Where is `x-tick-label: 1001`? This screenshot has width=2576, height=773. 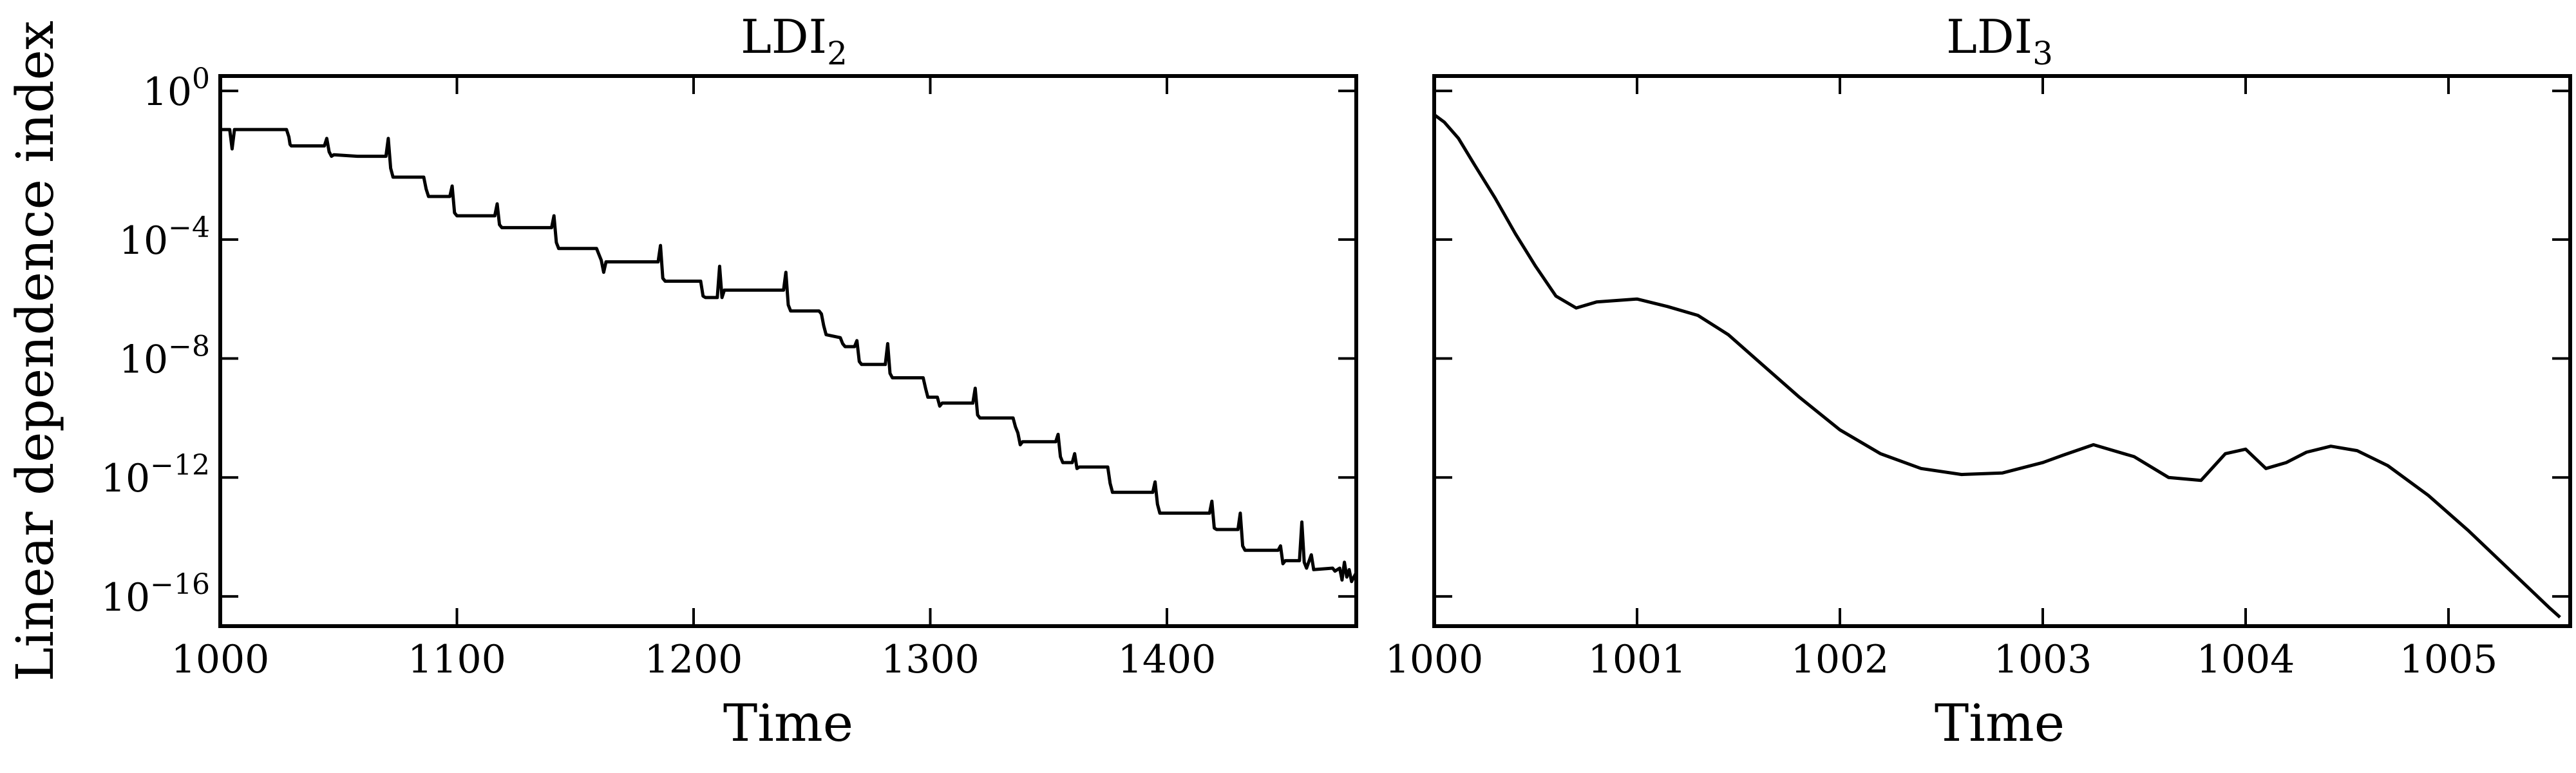
x-tick-label: 1001 is located at coordinates (1638, 659).